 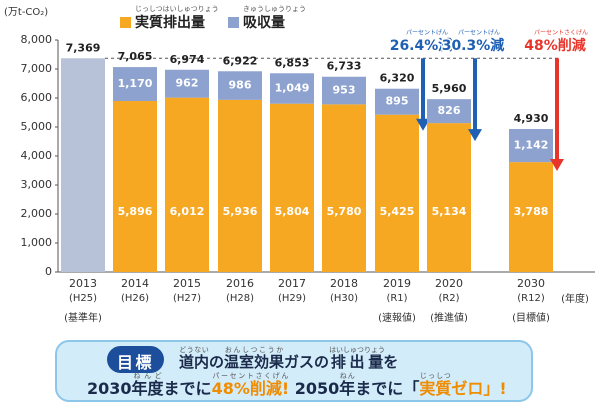 I want to click on value-label: 953, so click(x=344, y=90).